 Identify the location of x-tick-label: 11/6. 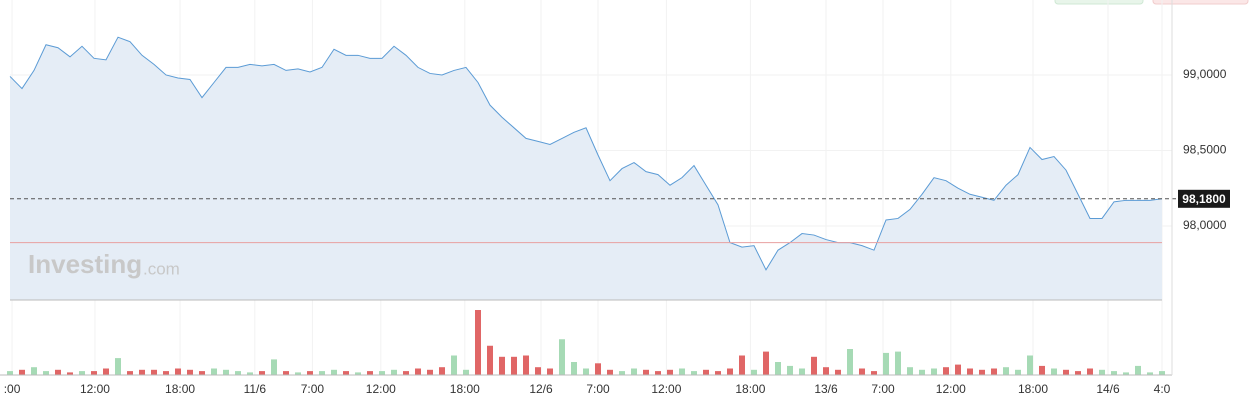
(255, 389).